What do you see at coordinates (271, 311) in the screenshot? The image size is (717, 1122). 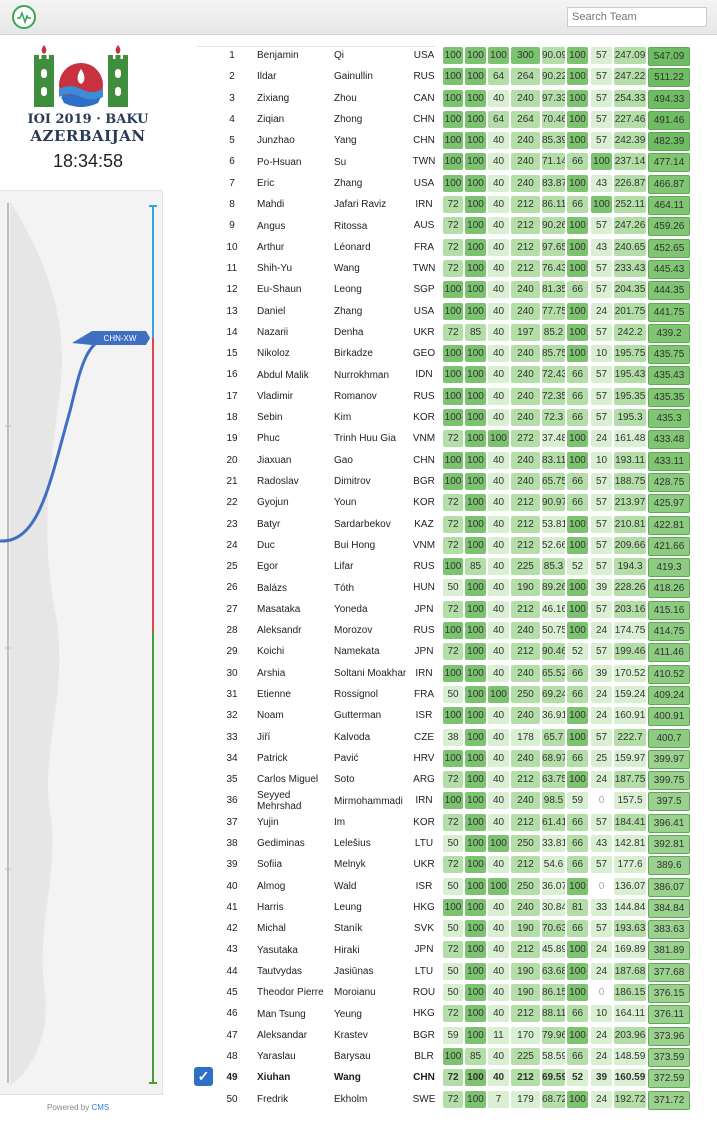 I see `first-name-cell: Daniel` at bounding box center [271, 311].